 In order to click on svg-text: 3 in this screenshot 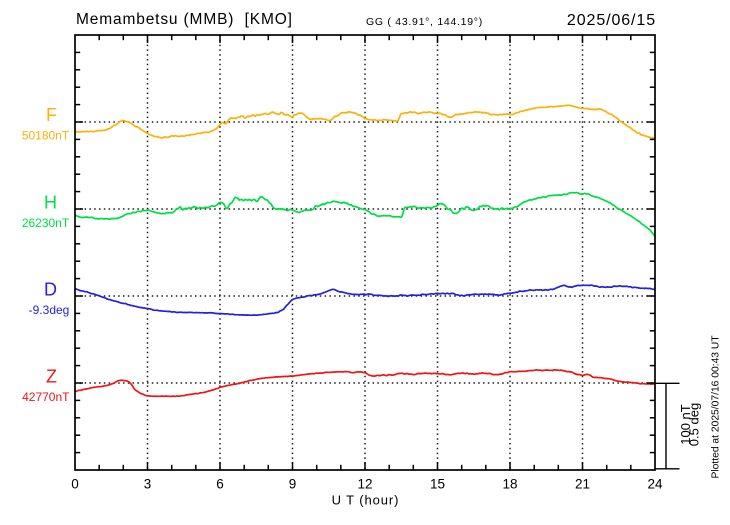, I will do `click(148, 484)`.